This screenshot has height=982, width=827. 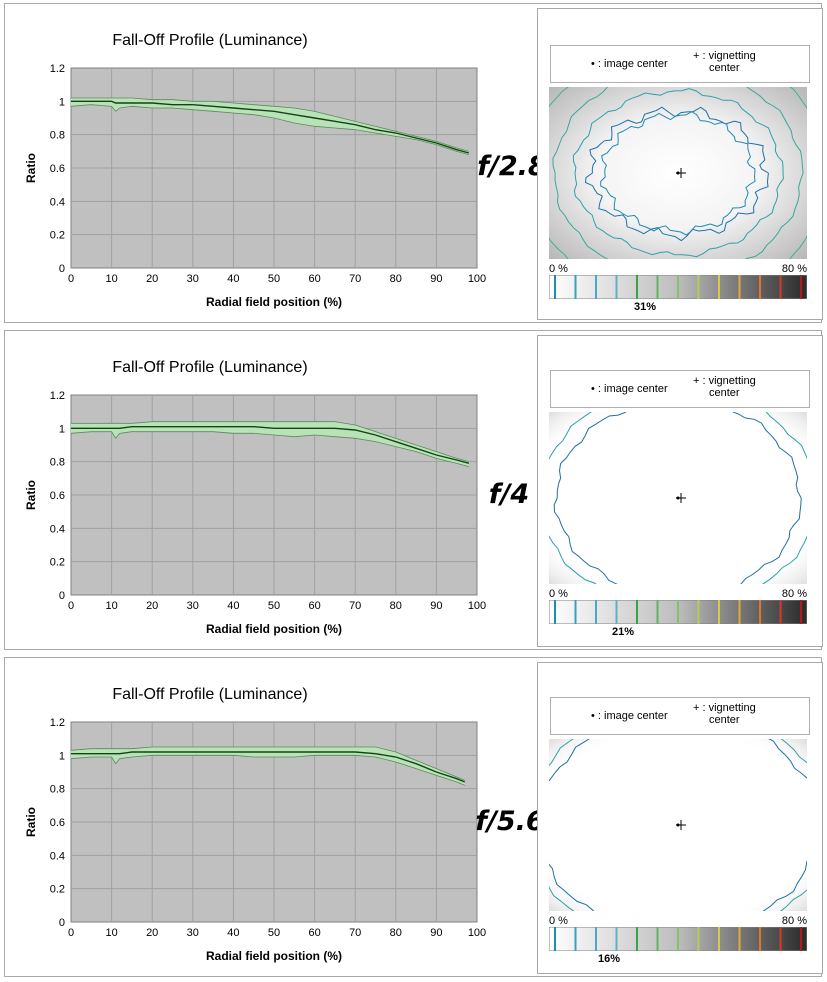 I want to click on aperture-label: f/2.8, so click(x=512, y=166).